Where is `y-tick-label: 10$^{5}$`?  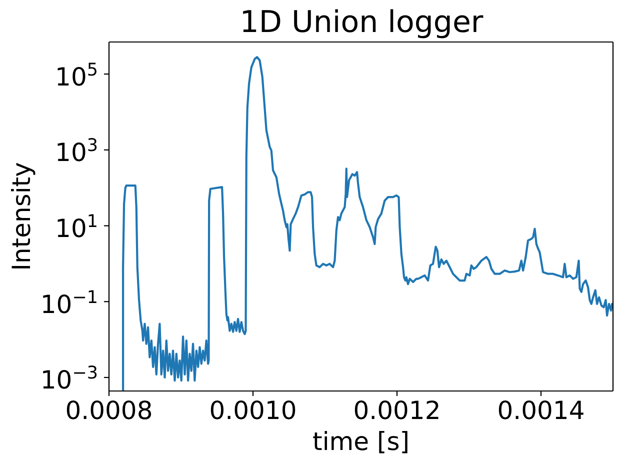
y-tick-label: 10$^{5}$ is located at coordinates (76, 76).